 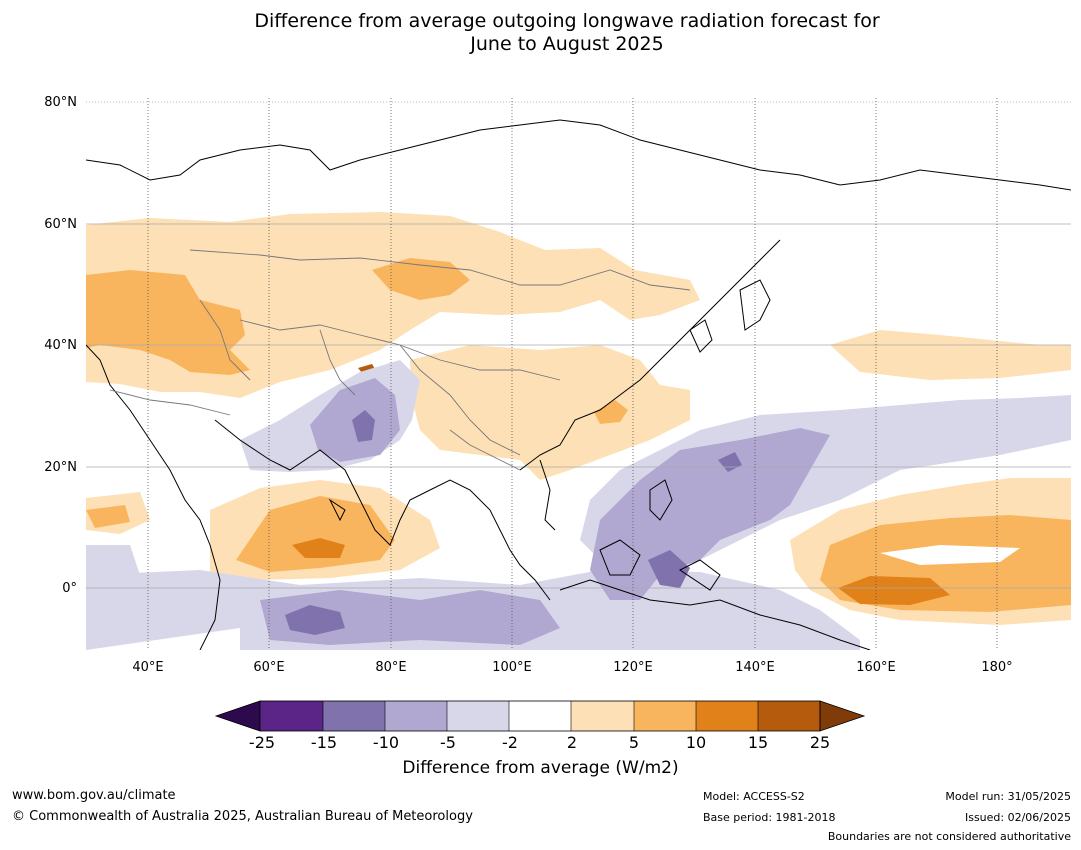 What do you see at coordinates (567, 44) in the screenshot?
I see `map-title-line2: June to August 2025` at bounding box center [567, 44].